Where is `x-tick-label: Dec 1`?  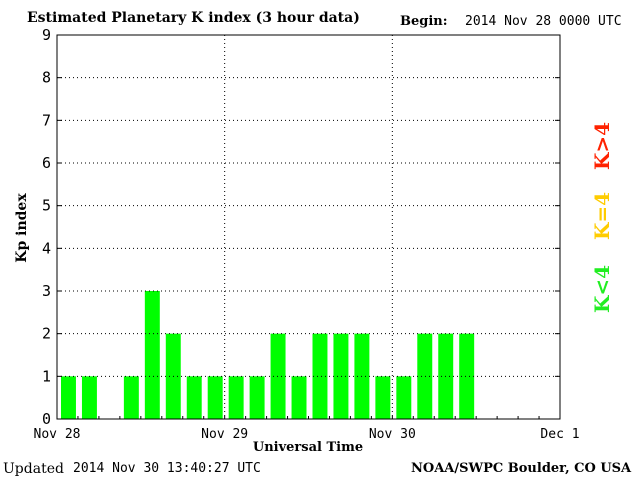 x-tick-label: Dec 1 is located at coordinates (559, 434).